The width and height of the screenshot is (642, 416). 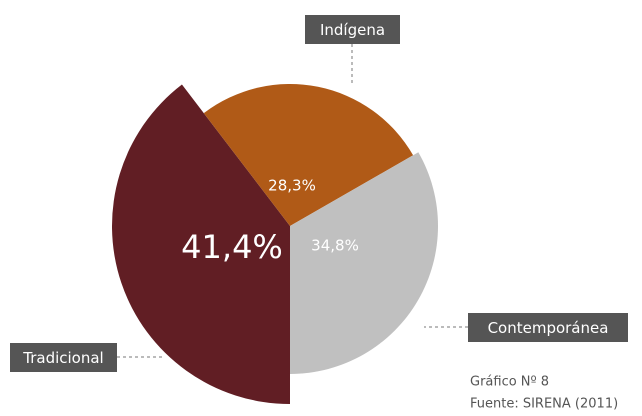 I want to click on value-label: 41,4%, so click(x=232, y=247).